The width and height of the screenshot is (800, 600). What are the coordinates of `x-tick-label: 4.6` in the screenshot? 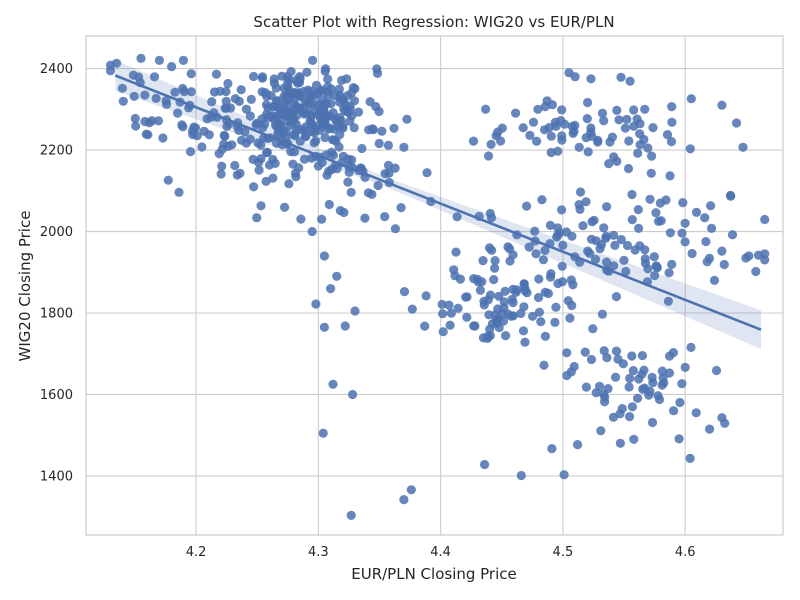 It's located at (685, 552).